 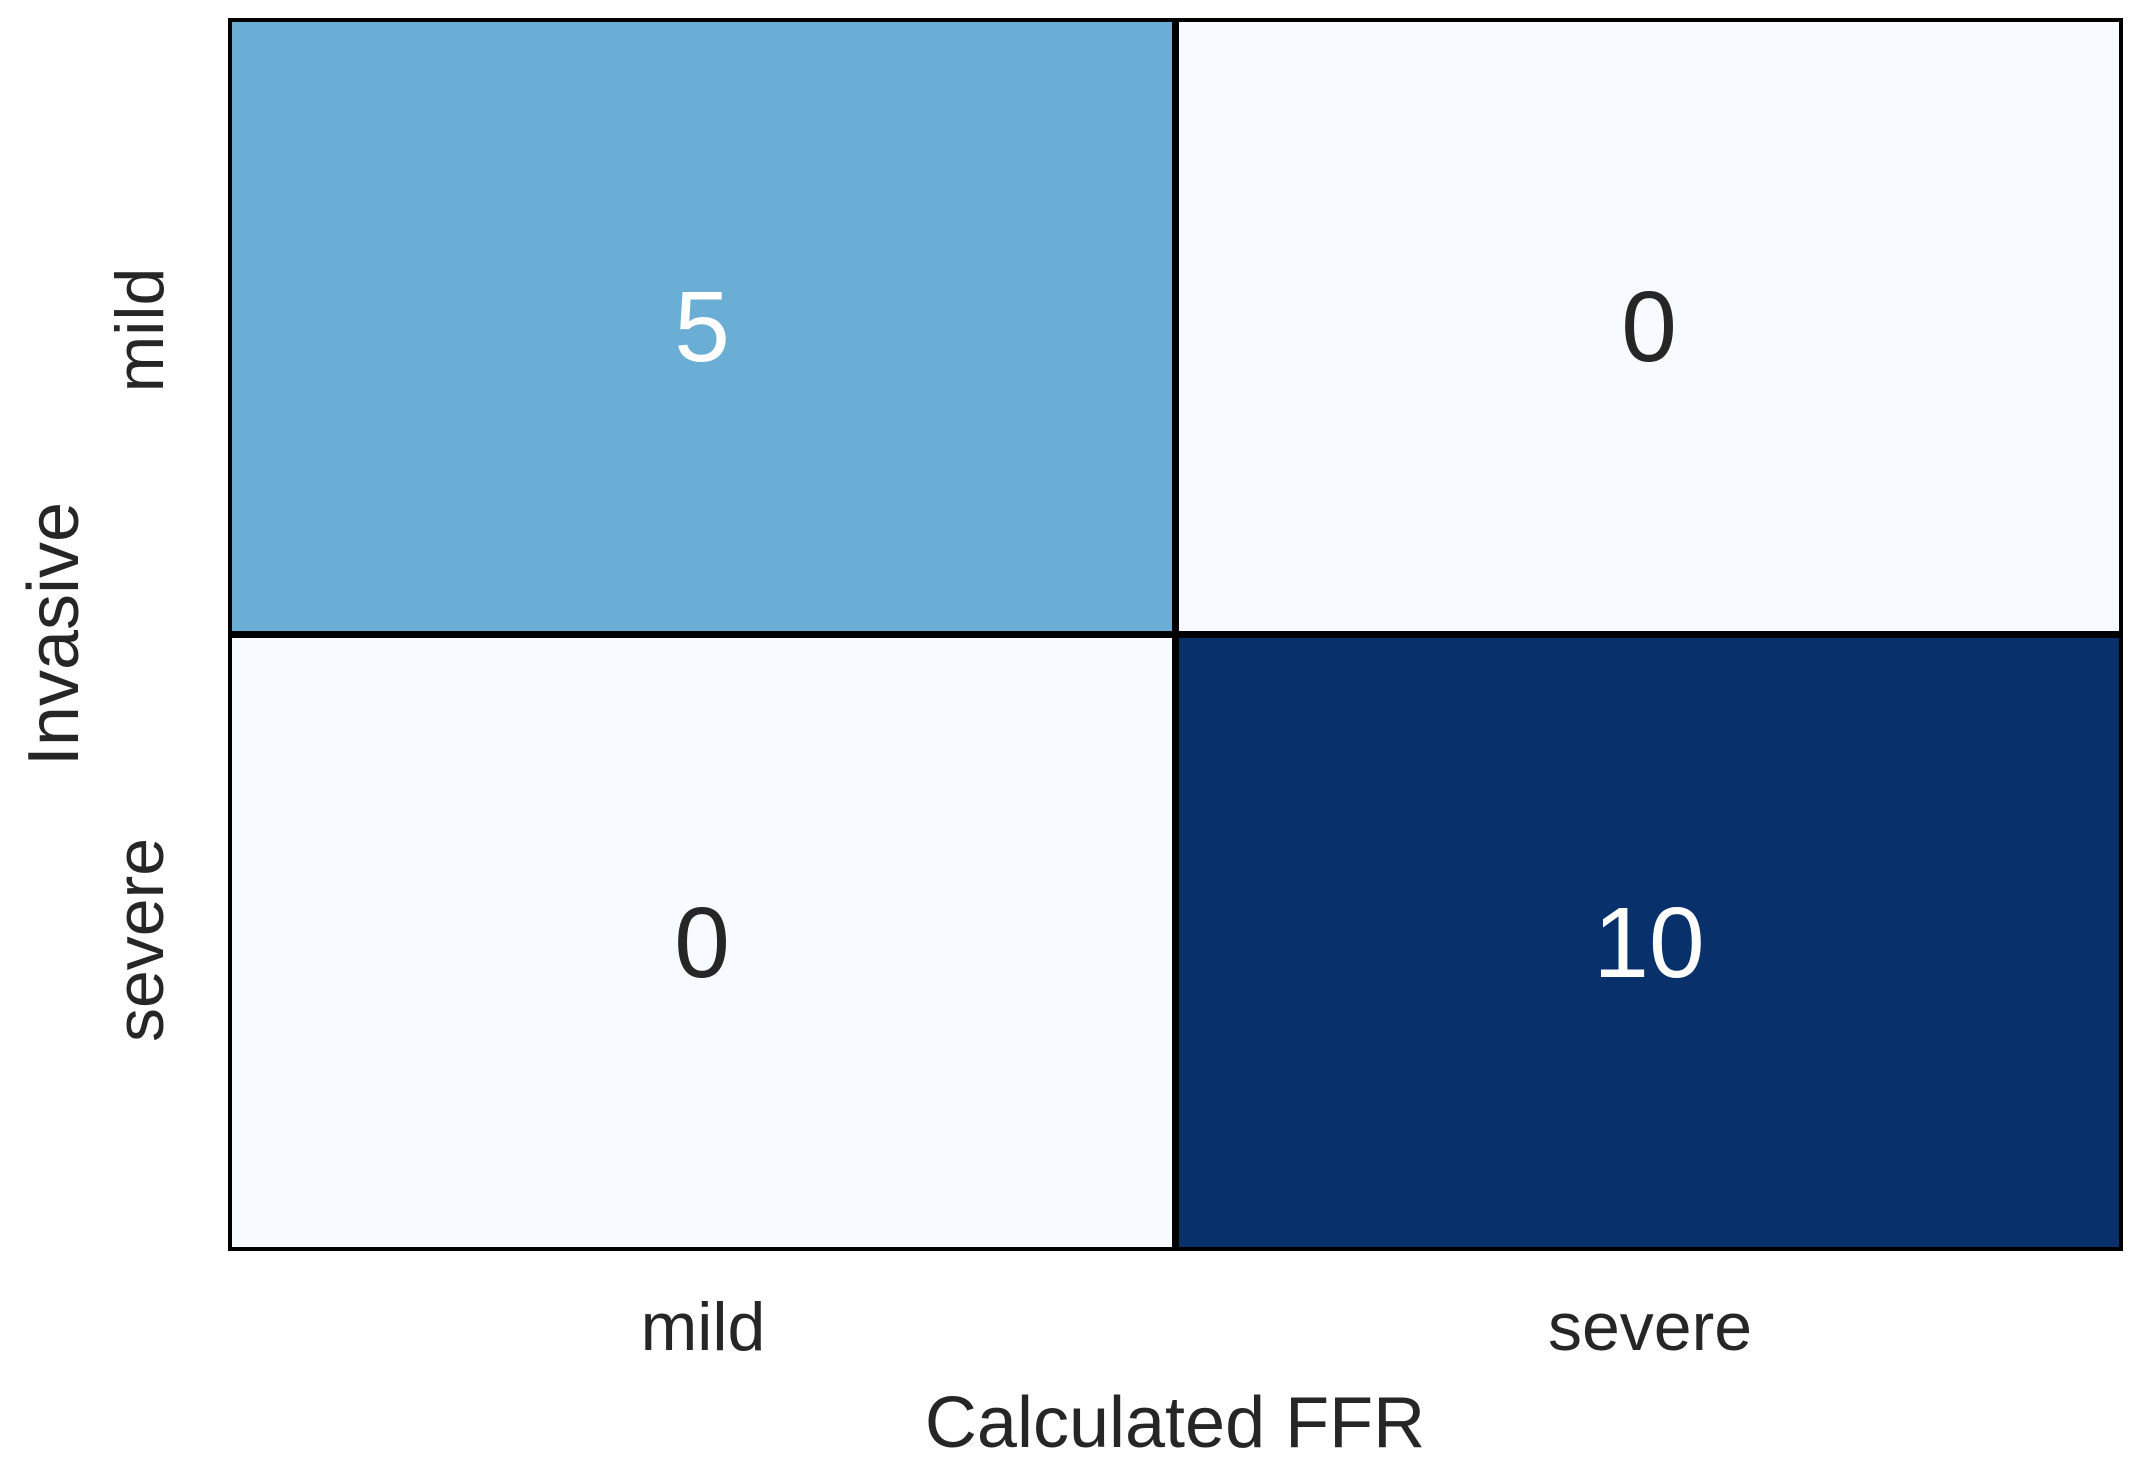 I want to click on x-tick-label-severe: severe, so click(x=1650, y=1327).